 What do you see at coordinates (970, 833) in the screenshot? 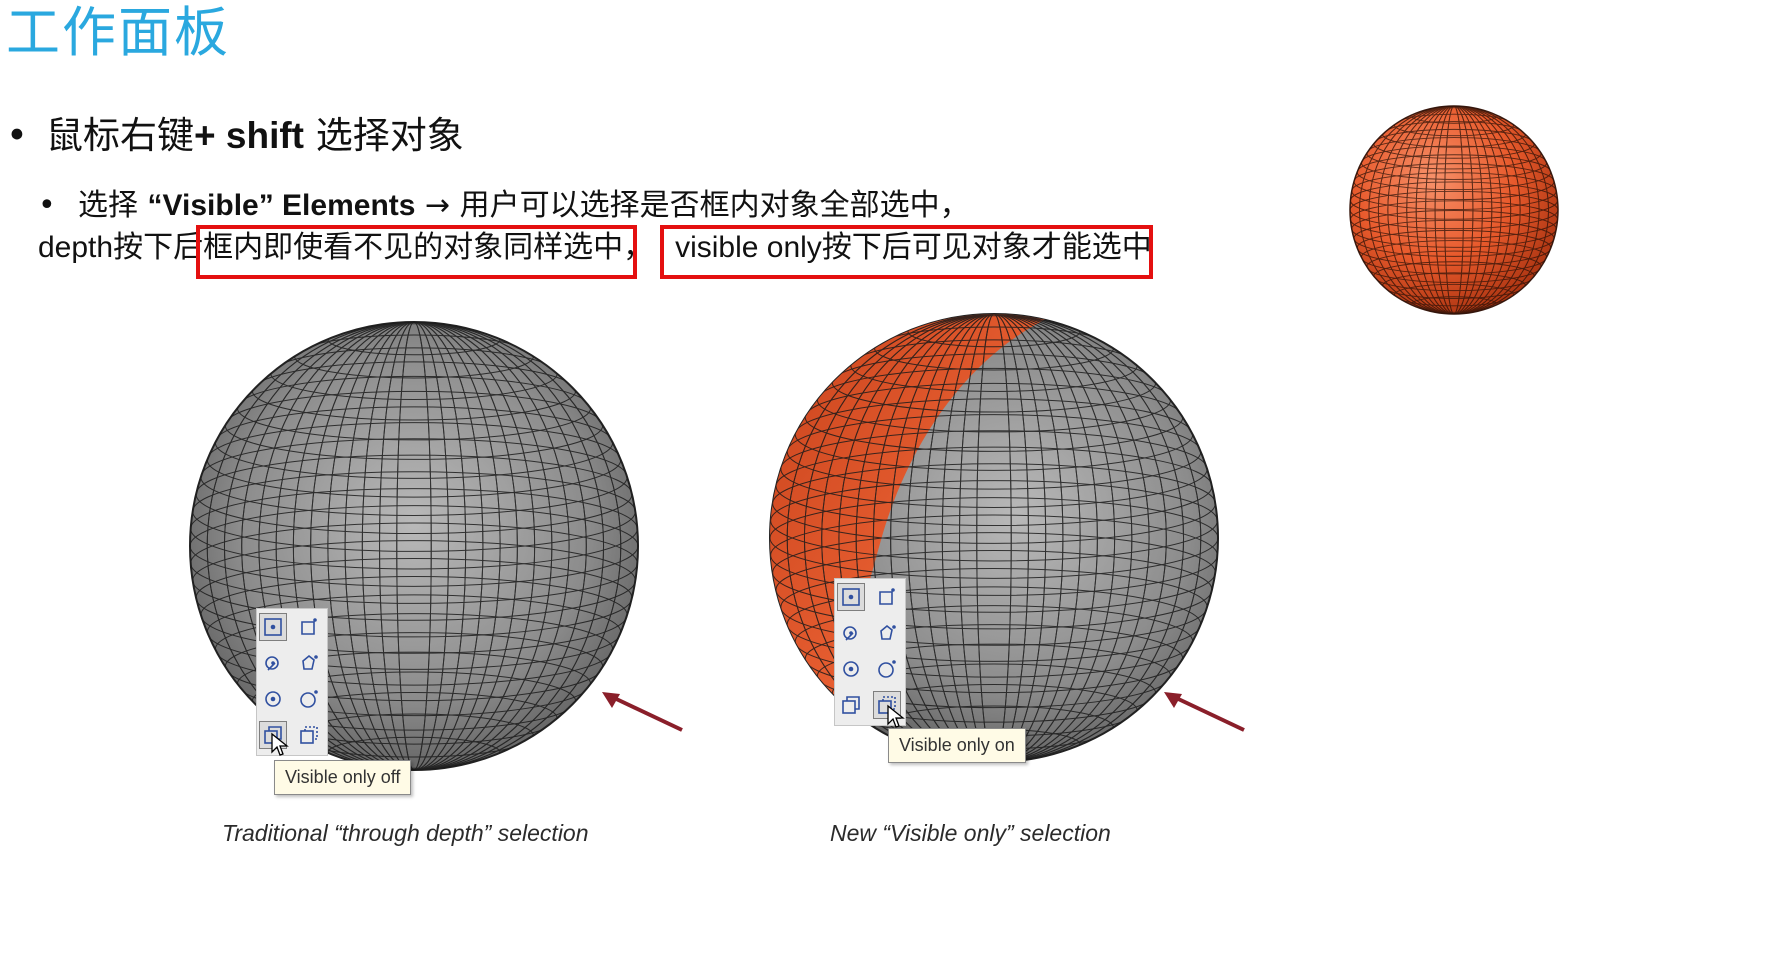
I see `caption-visible-only: New “Visible only” selection` at bounding box center [970, 833].